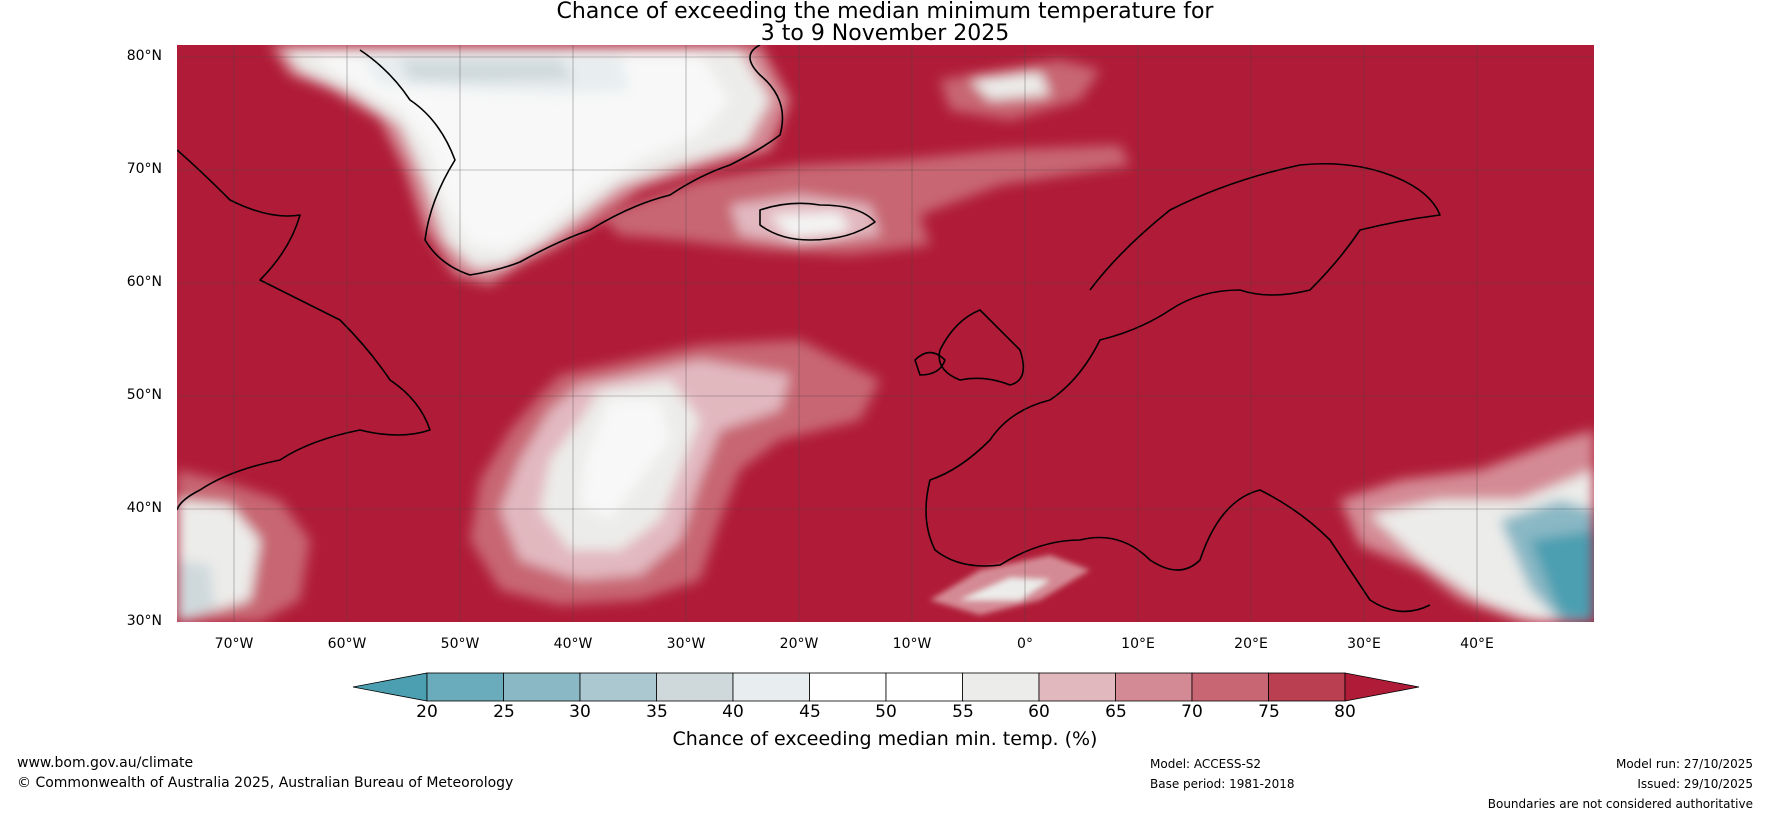 Image resolution: width=1770 pixels, height=816 pixels. Describe the element at coordinates (1206, 764) in the screenshot. I see `model-name: Model: ACCESS-S2` at that location.